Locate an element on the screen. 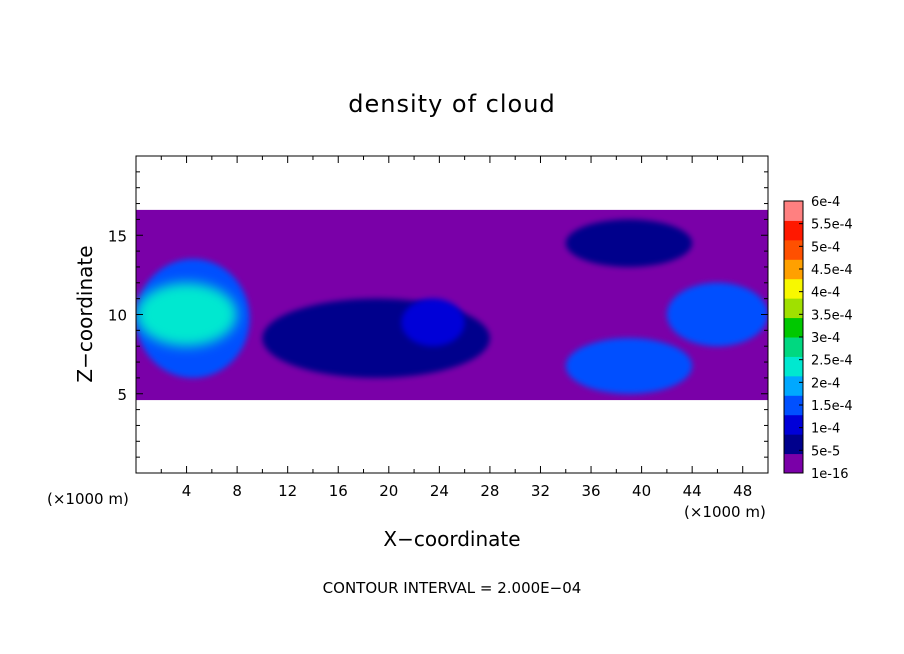 This screenshot has width=904, height=654. colorbar-label: 2e-4 is located at coordinates (825, 383).